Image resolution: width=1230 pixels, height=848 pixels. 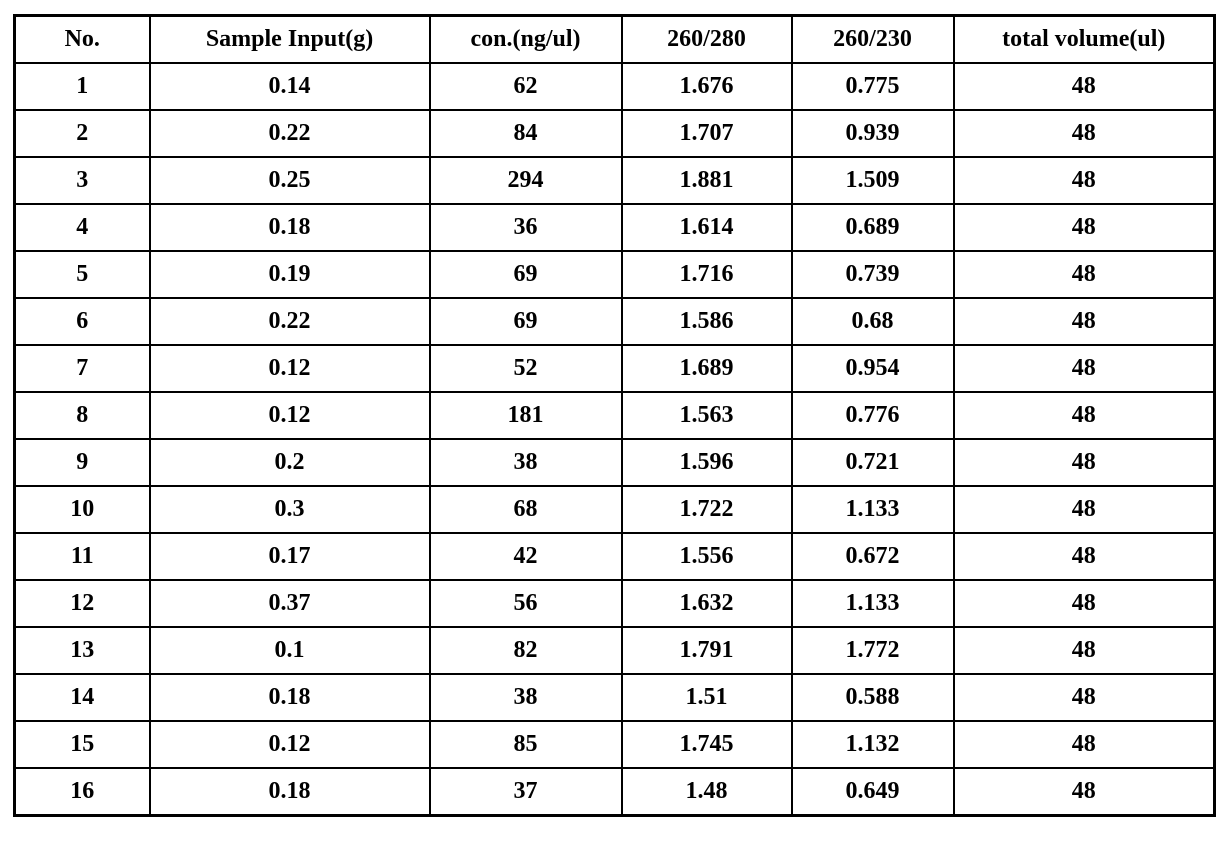 I want to click on table-row: 7 0.12 52 1.689 0.954 48, so click(x=614, y=368).